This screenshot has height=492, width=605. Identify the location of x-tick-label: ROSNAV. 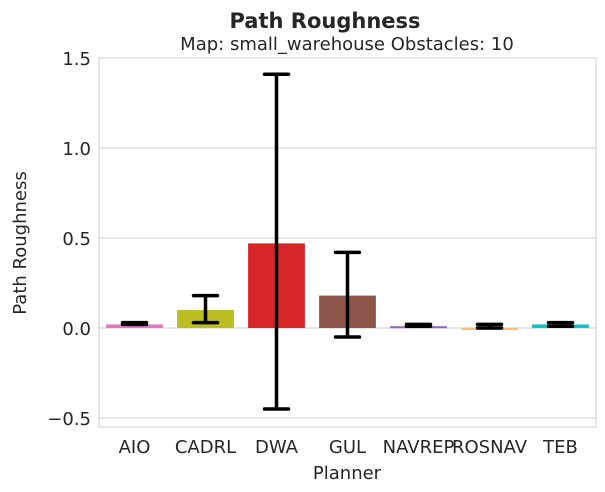
(490, 447).